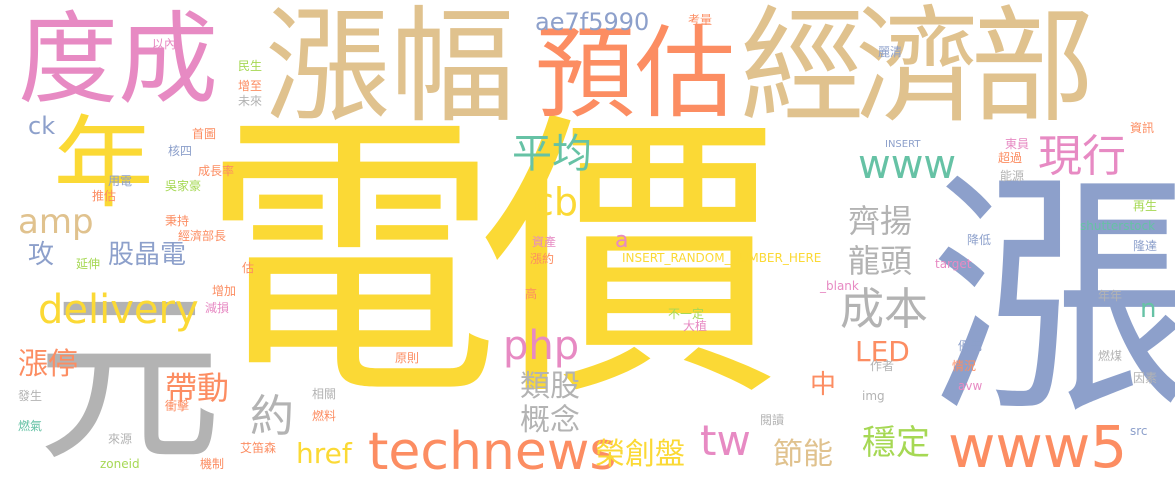 The width and height of the screenshot is (1175, 482). Describe the element at coordinates (1010, 158) in the screenshot. I see `word-chaoguo: 超過` at that location.